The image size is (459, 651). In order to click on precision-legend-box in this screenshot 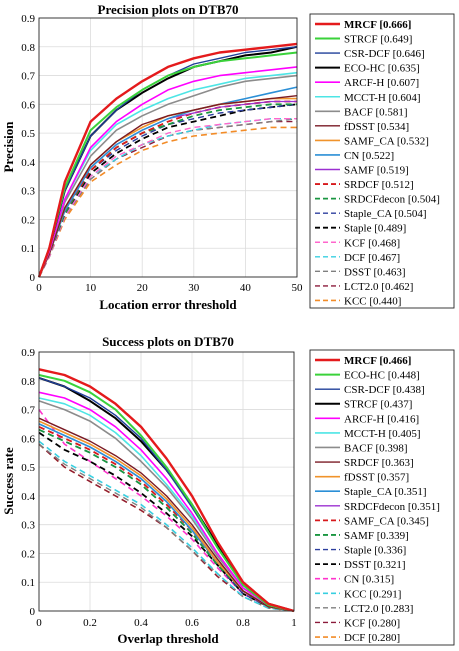, I will do `click(382, 161)`.